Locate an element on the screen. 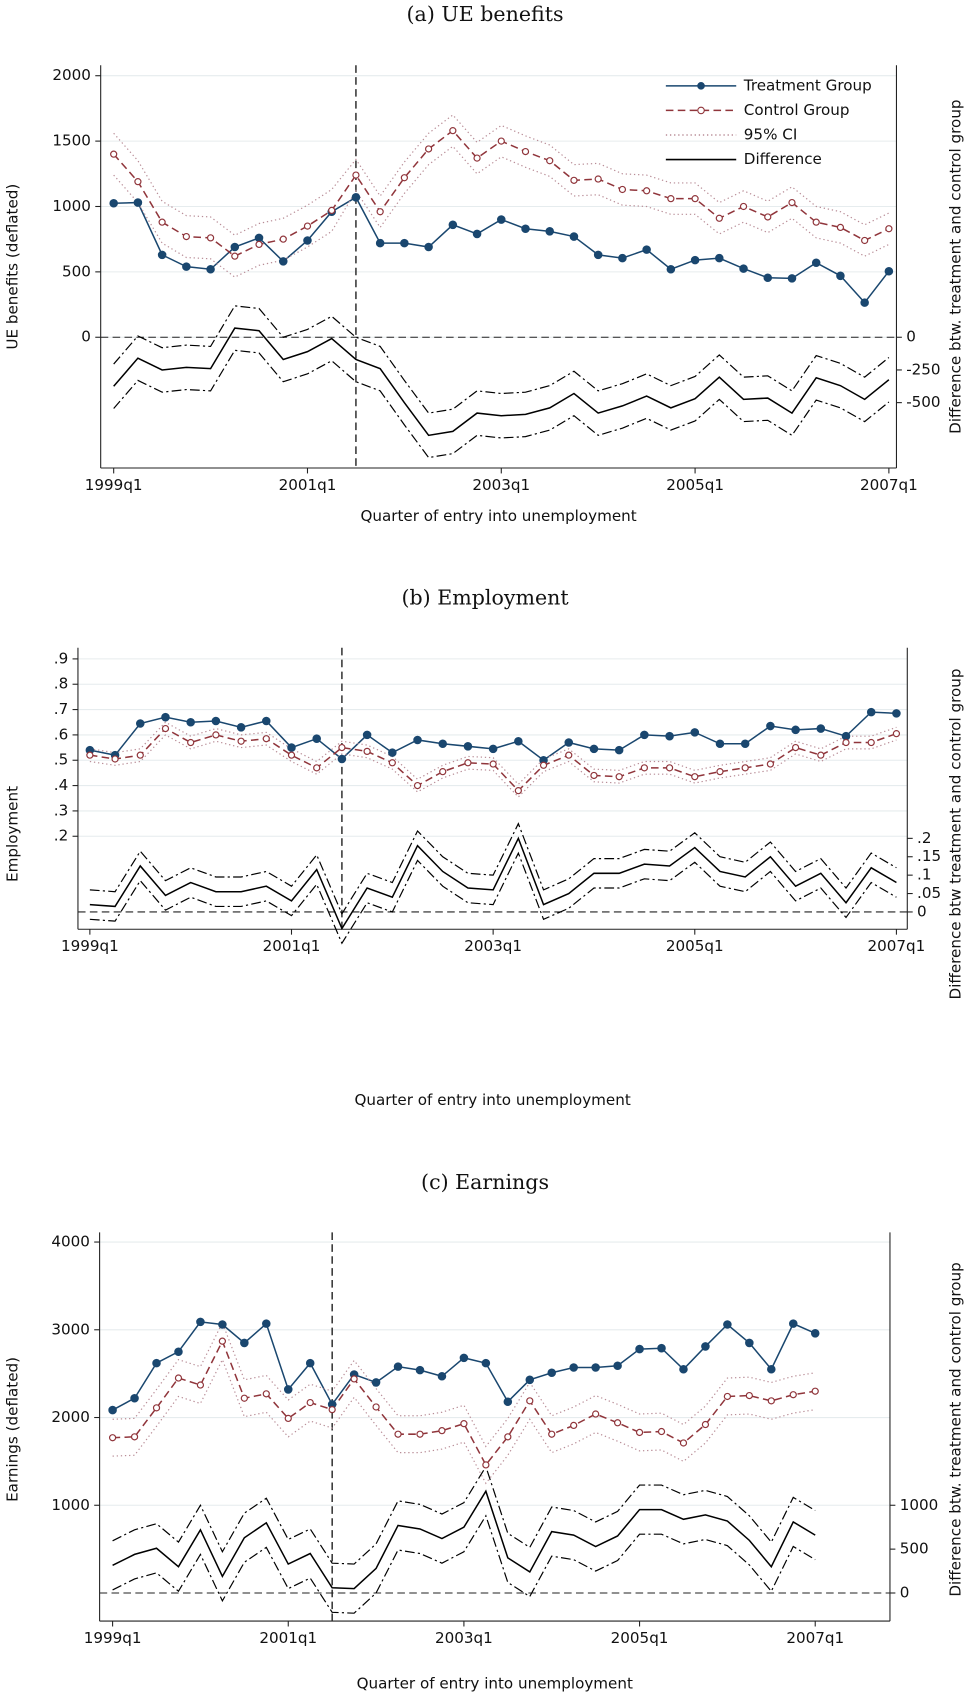  x-tick-label: 2001q1 is located at coordinates (288, 1638).